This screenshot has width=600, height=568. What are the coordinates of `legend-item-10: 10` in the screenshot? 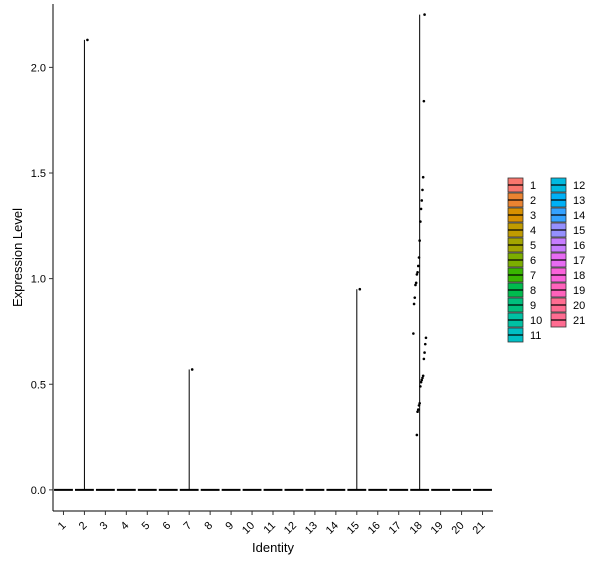 It's located at (524, 320).